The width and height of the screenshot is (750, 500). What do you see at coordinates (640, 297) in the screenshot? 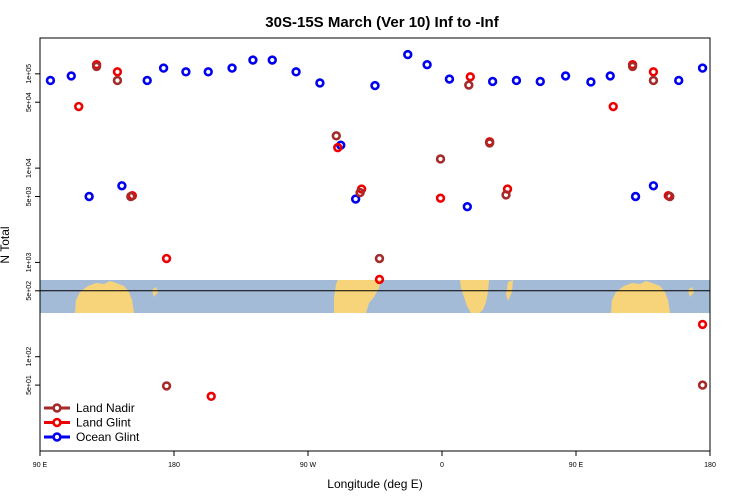
I see `land-shape-australia-wrap` at bounding box center [640, 297].